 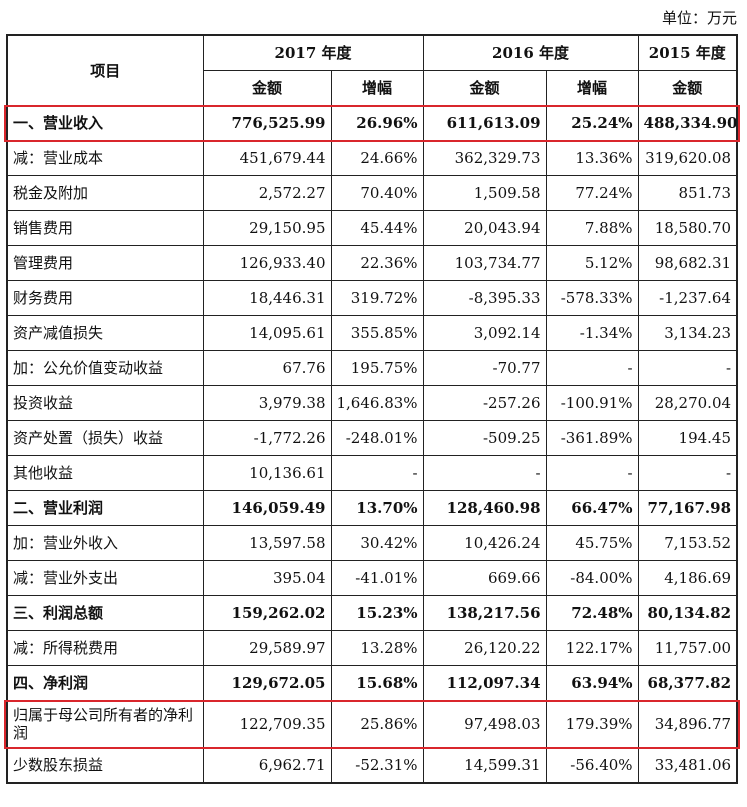 I want to click on amount-cell: 126,933.40, so click(x=267, y=263).